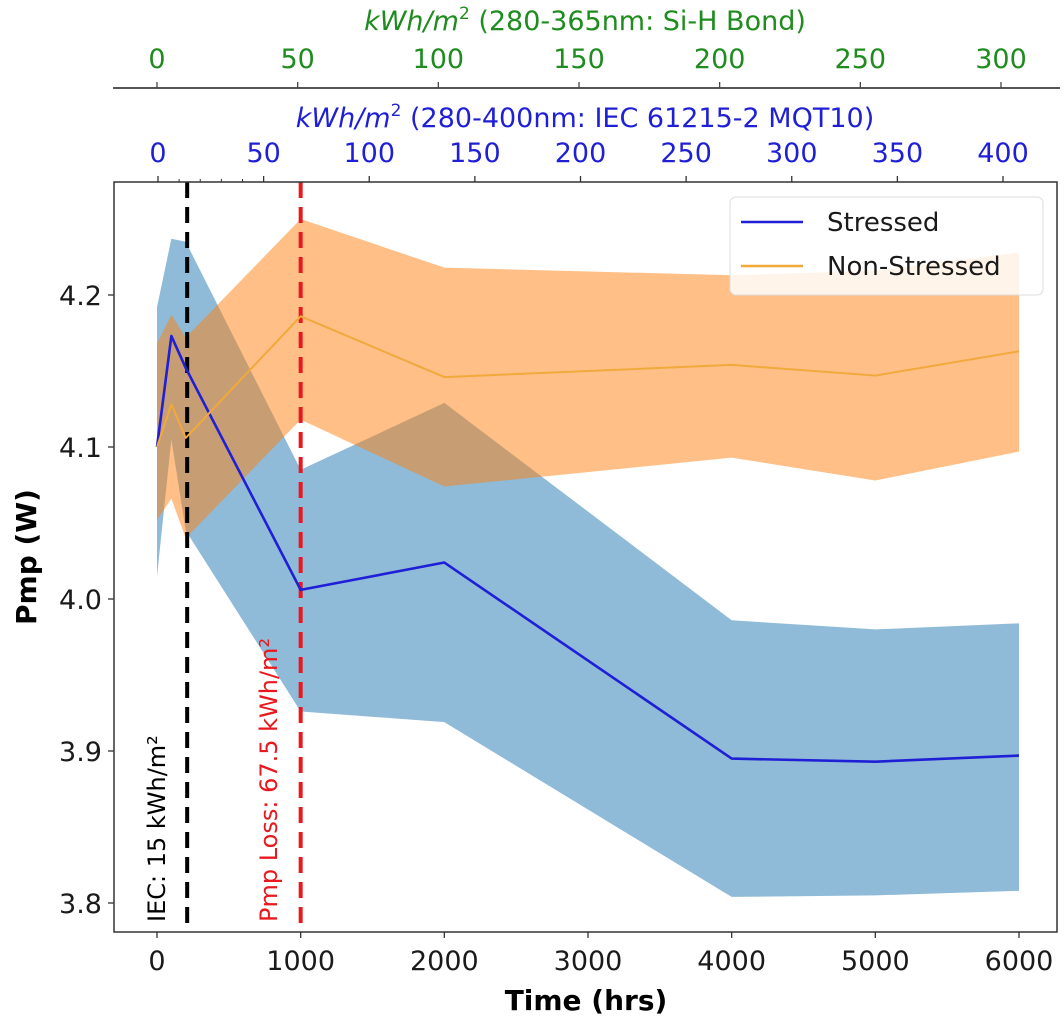 This screenshot has height=1021, width=1064. Describe the element at coordinates (638, 21) in the screenshot. I see `green-axis-title-text: (280-365nm: Si-H Bond)` at that location.